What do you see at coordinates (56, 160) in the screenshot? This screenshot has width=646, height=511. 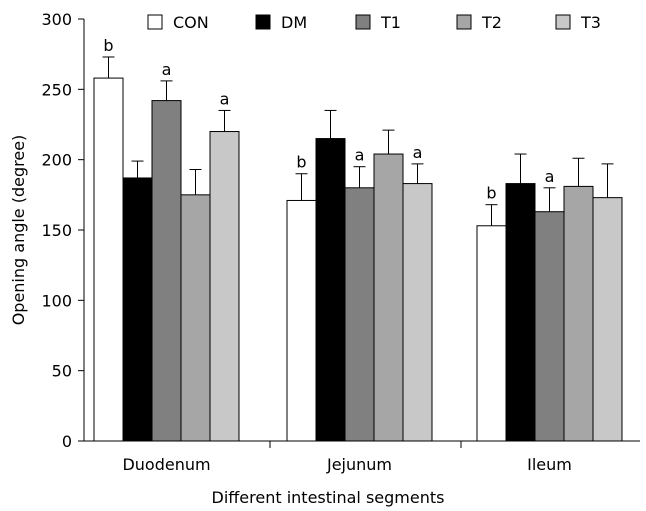 I see `y-tick-label: 200` at bounding box center [56, 160].